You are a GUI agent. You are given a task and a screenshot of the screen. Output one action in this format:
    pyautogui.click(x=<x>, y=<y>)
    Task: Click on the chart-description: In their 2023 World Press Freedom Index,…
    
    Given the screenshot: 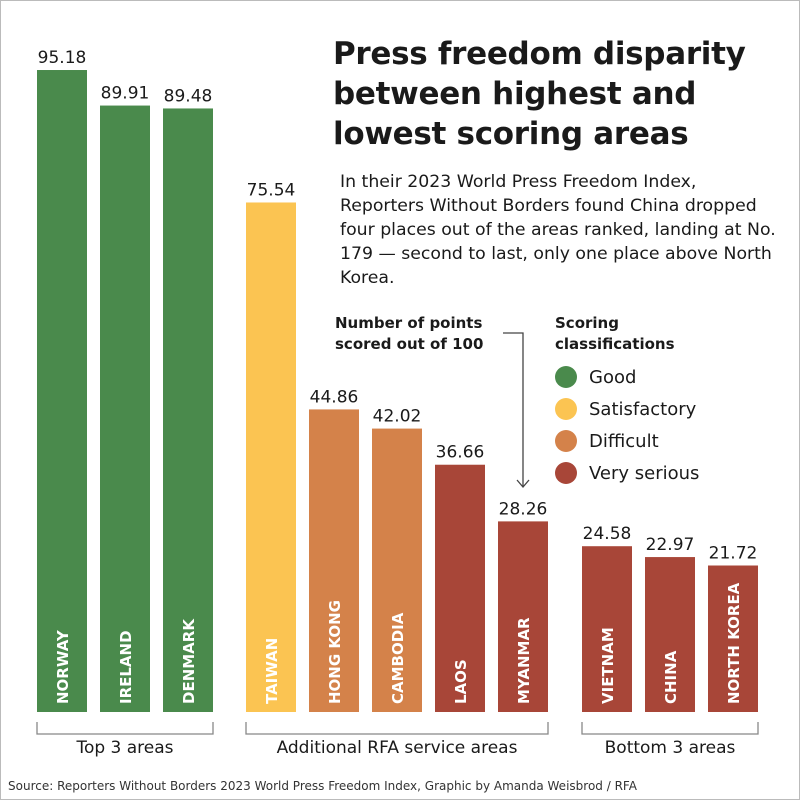 What is the action you would take?
    pyautogui.click(x=558, y=230)
    